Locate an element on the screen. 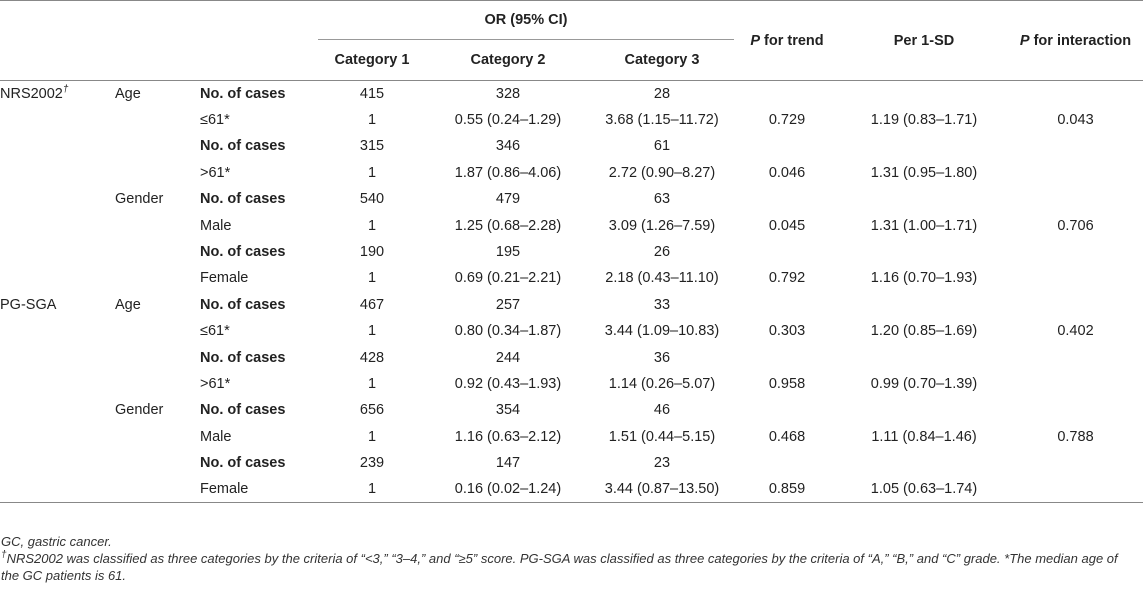  category-3-cell: 33 is located at coordinates (662, 304).